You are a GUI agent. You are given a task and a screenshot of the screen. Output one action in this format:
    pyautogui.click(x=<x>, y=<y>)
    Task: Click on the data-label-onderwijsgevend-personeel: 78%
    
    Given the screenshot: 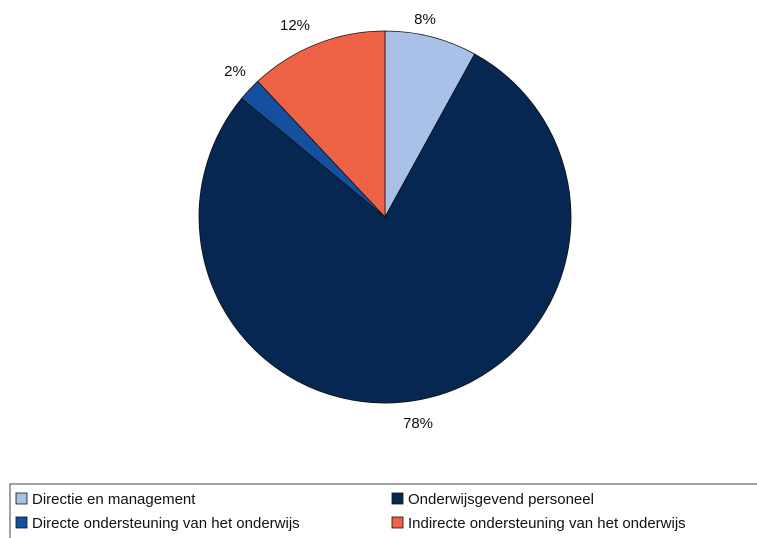 What is the action you would take?
    pyautogui.click(x=418, y=423)
    